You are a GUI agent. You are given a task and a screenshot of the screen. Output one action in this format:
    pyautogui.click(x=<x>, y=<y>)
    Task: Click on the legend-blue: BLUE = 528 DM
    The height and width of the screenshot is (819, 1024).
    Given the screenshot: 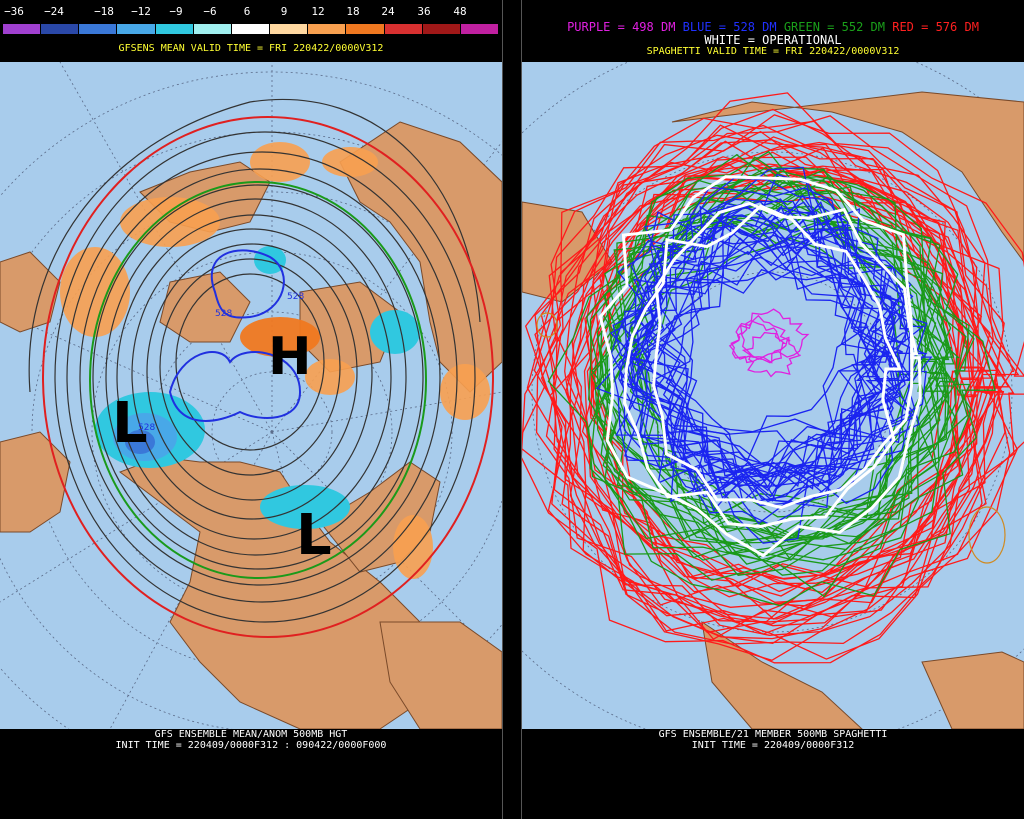 What is the action you would take?
    pyautogui.click(x=729, y=27)
    